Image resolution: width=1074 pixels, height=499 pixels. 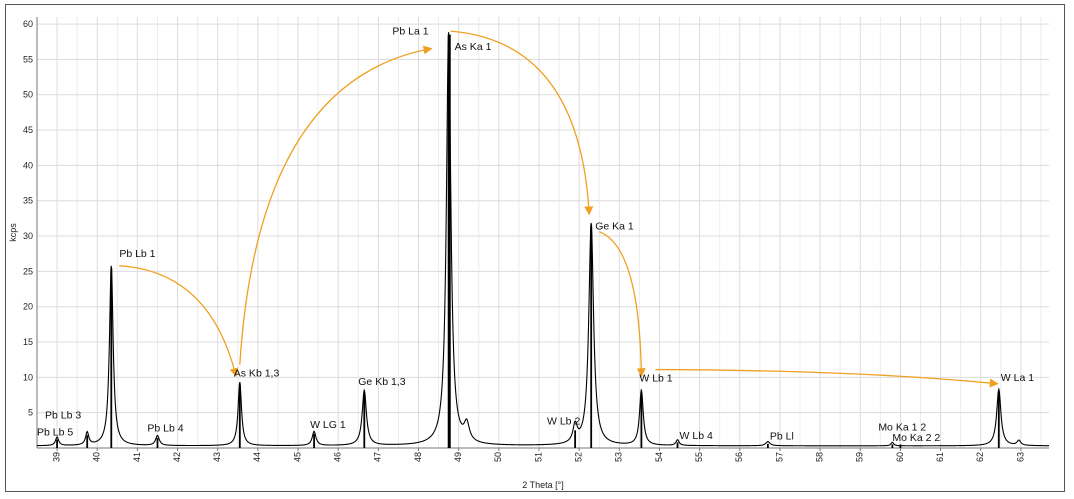 I want to click on y-tick-label: 25, so click(x=28, y=271).